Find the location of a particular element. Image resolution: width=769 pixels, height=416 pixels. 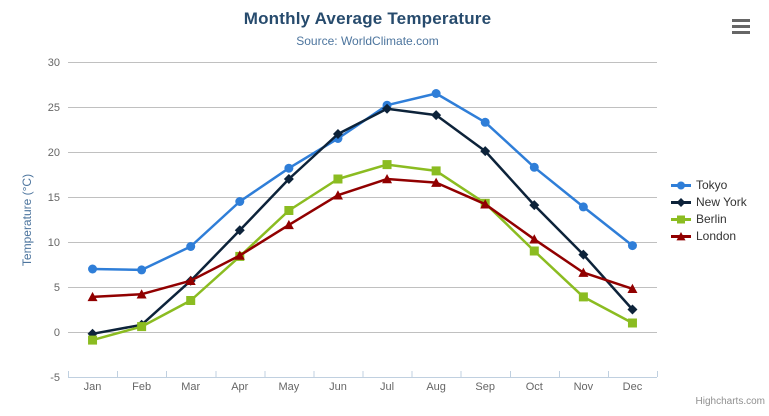

point-berlin-jul is located at coordinates (387, 165).